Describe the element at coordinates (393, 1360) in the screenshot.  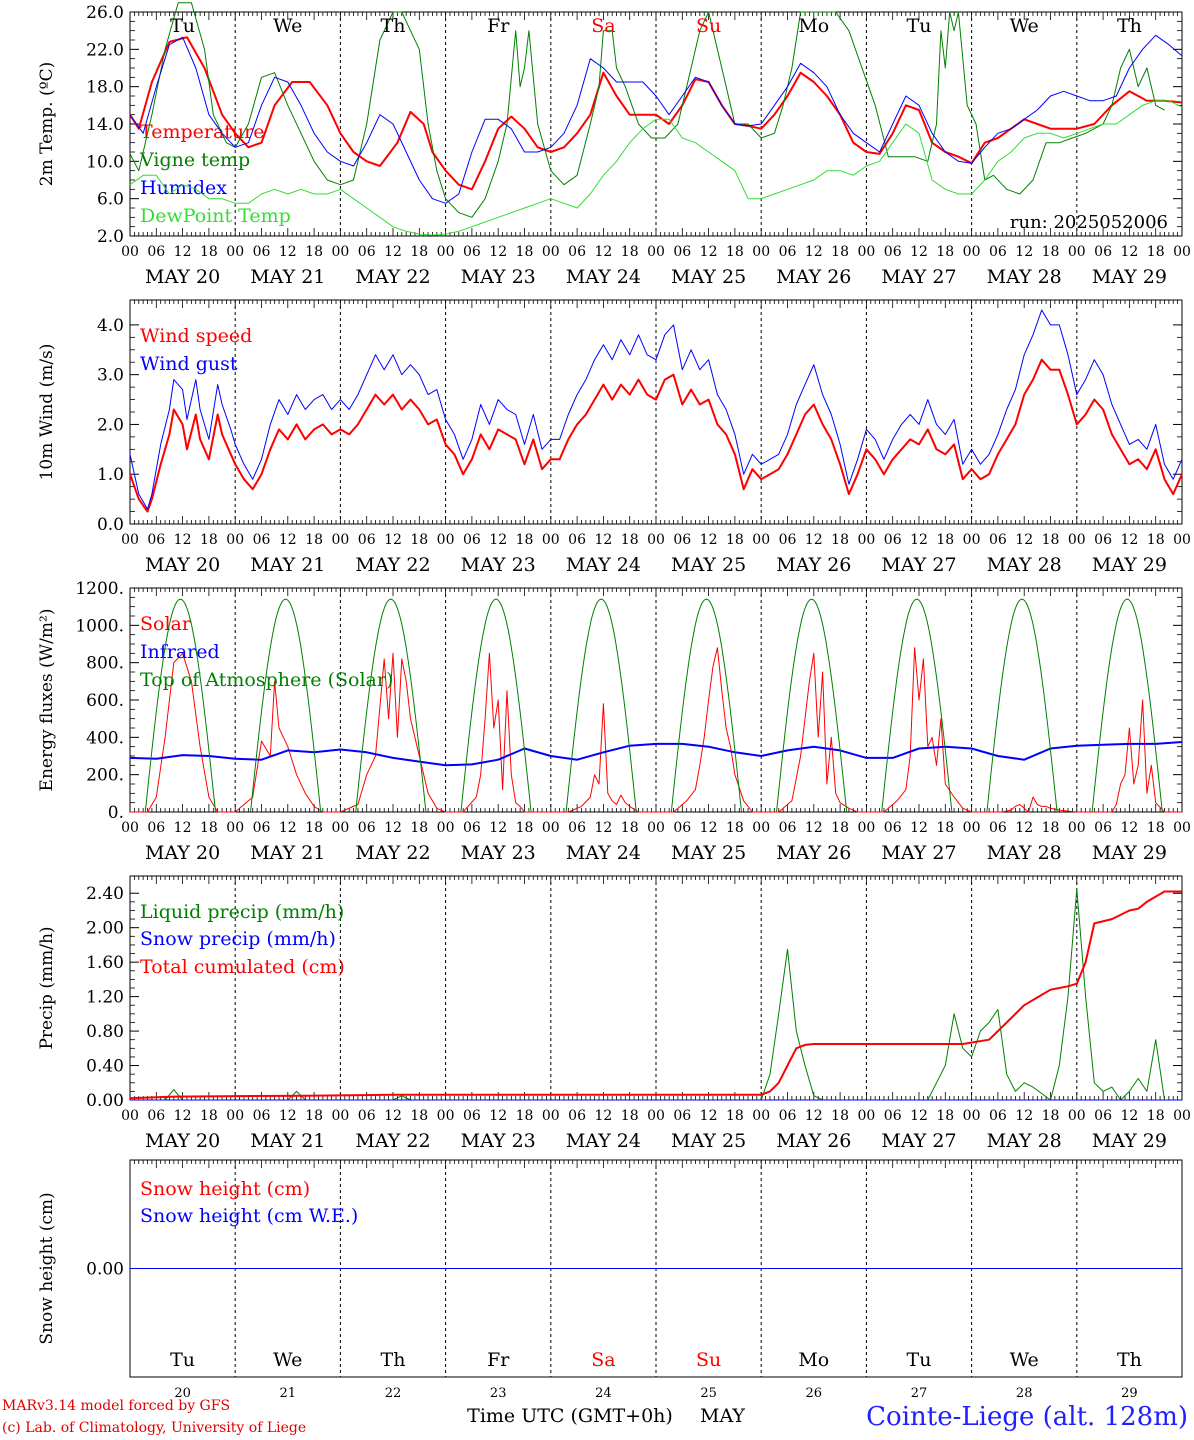
I see `day-abbr-bottom: Th` at that location.